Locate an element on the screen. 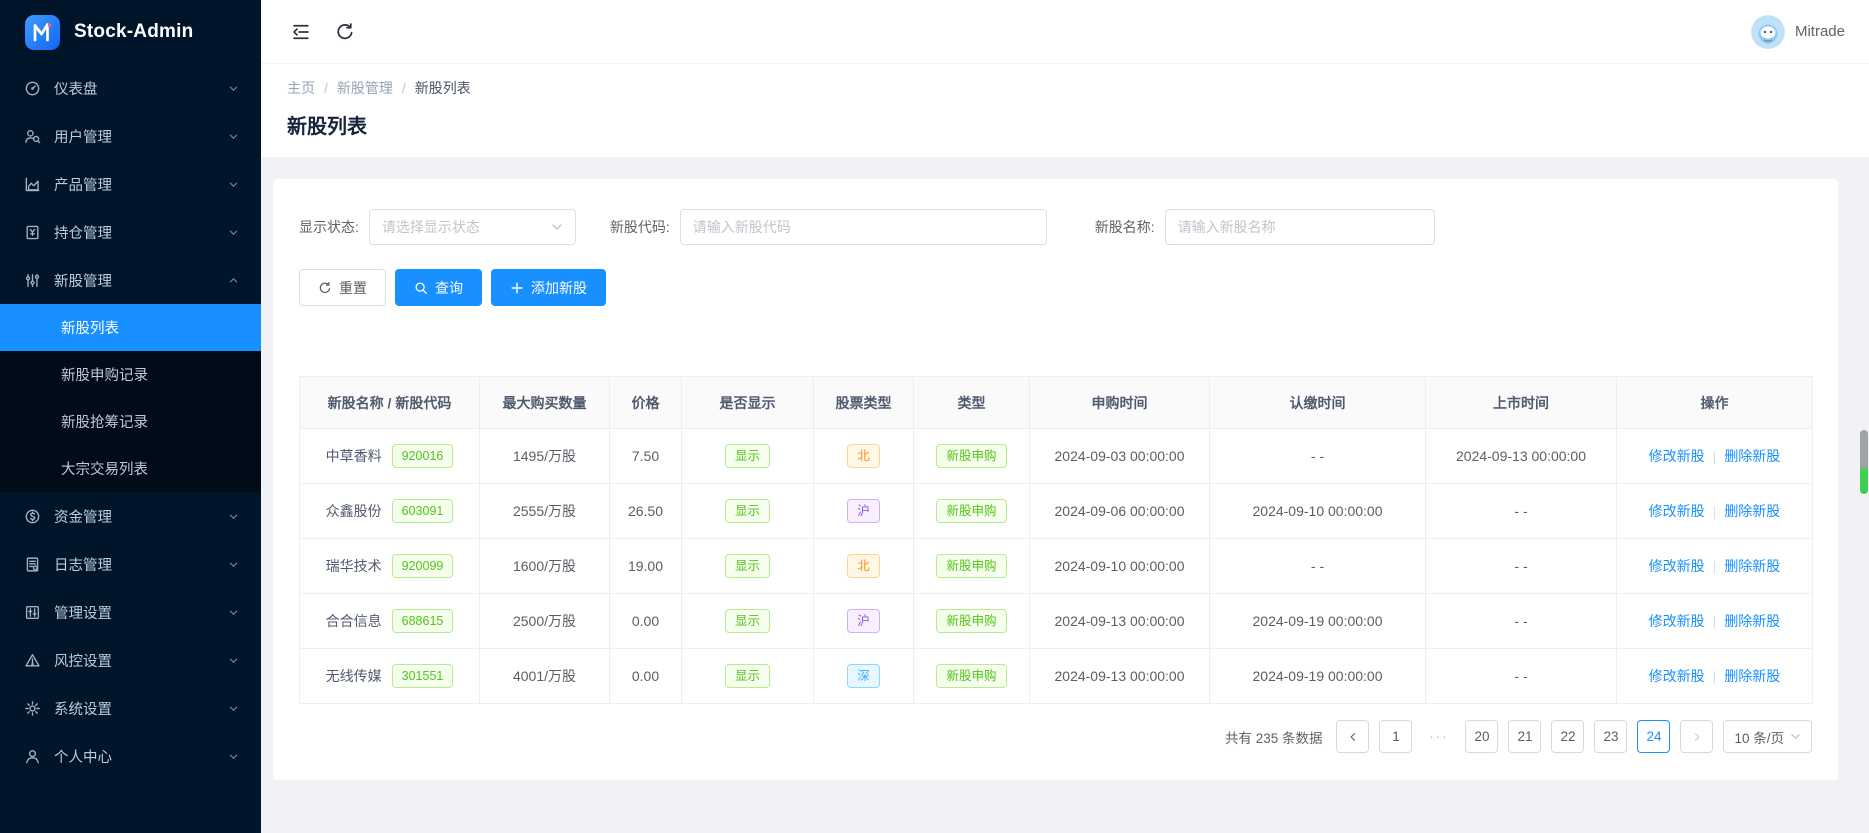  pay-time-cell: - - is located at coordinates (1317, 566).